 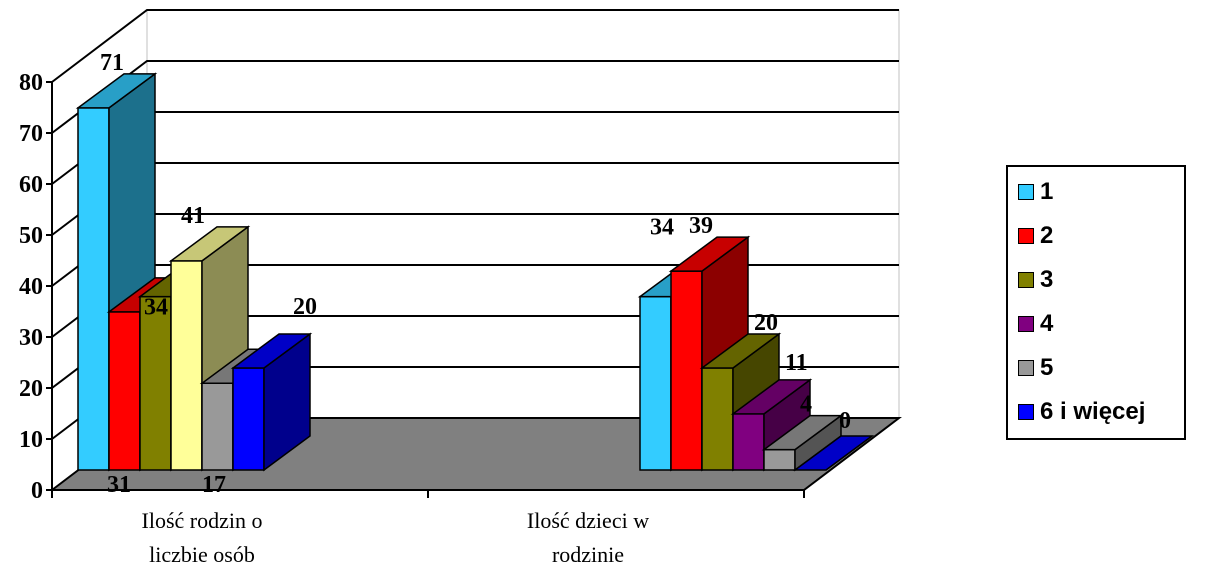 What do you see at coordinates (124, 391) in the screenshot?
I see `bar-1-2-front` at bounding box center [124, 391].